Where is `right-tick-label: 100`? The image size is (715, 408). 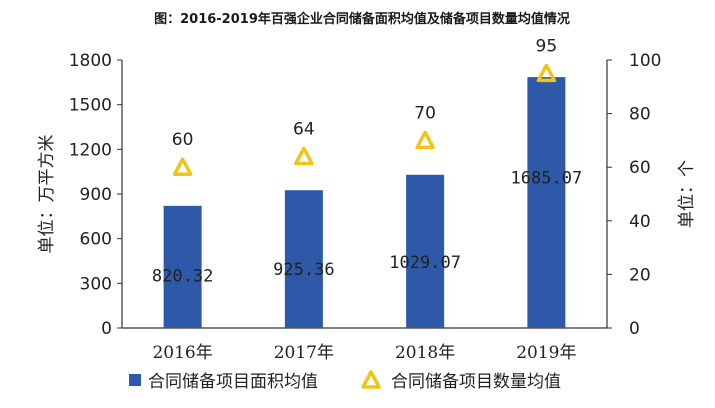
right-tick-label: 100 is located at coordinates (645, 61).